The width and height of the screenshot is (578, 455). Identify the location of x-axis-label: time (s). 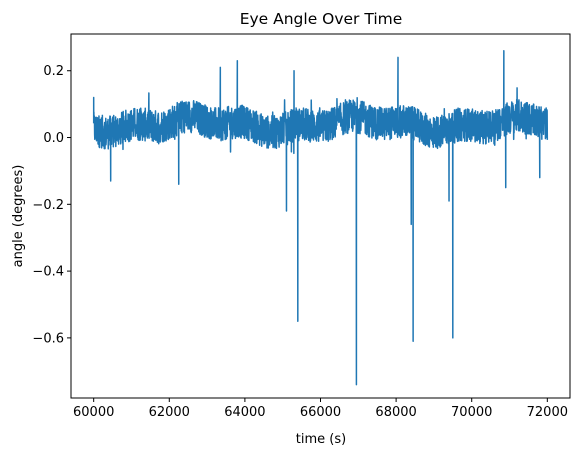
(321, 439).